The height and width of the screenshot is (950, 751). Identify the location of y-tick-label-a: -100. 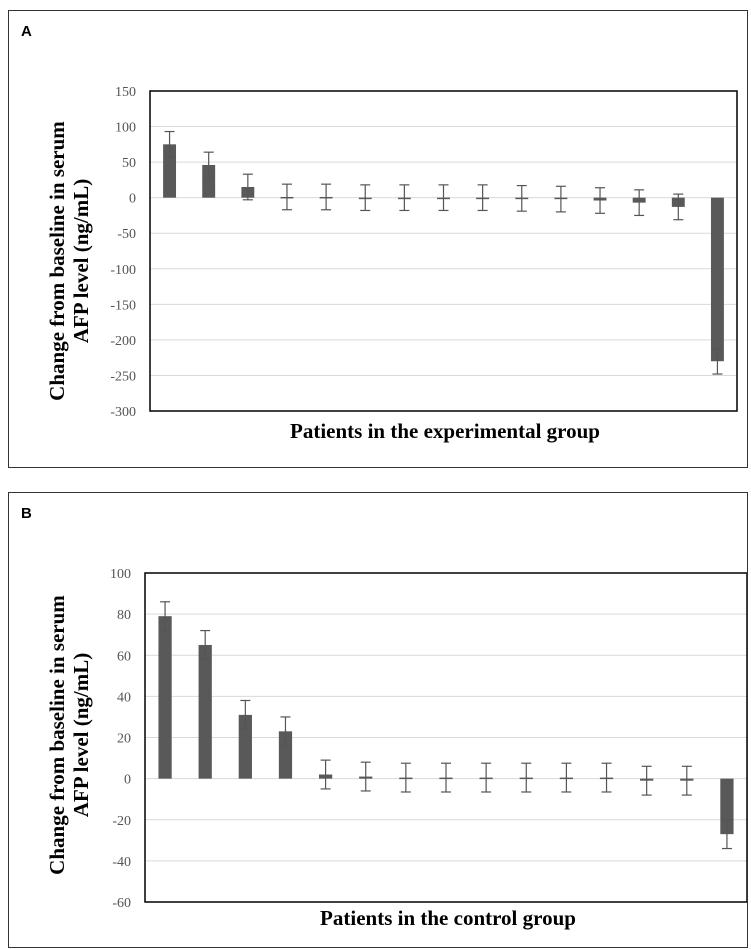
(123, 270).